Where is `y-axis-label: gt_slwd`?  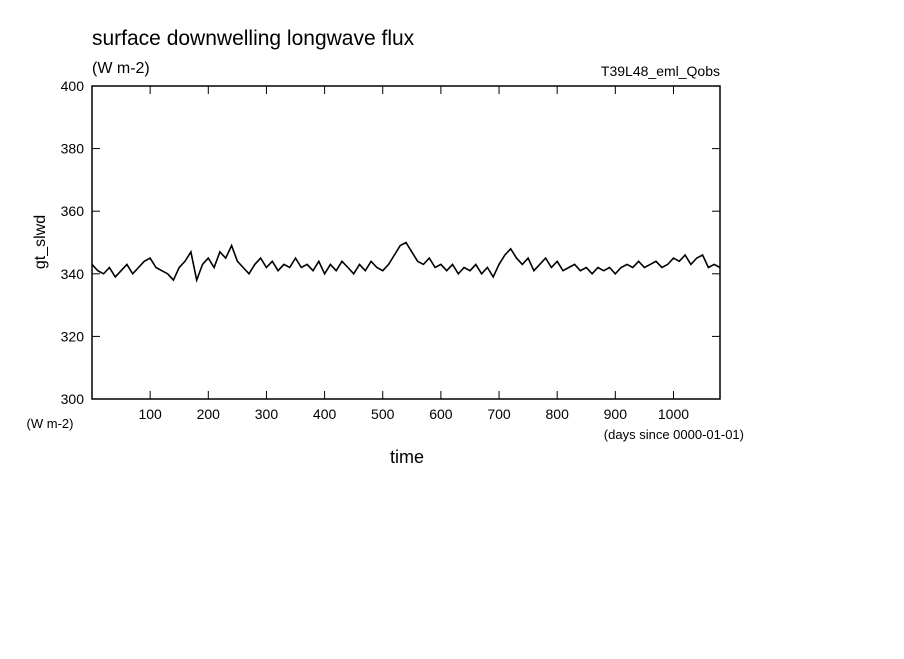
y-axis-label: gt_slwd is located at coordinates (40, 242).